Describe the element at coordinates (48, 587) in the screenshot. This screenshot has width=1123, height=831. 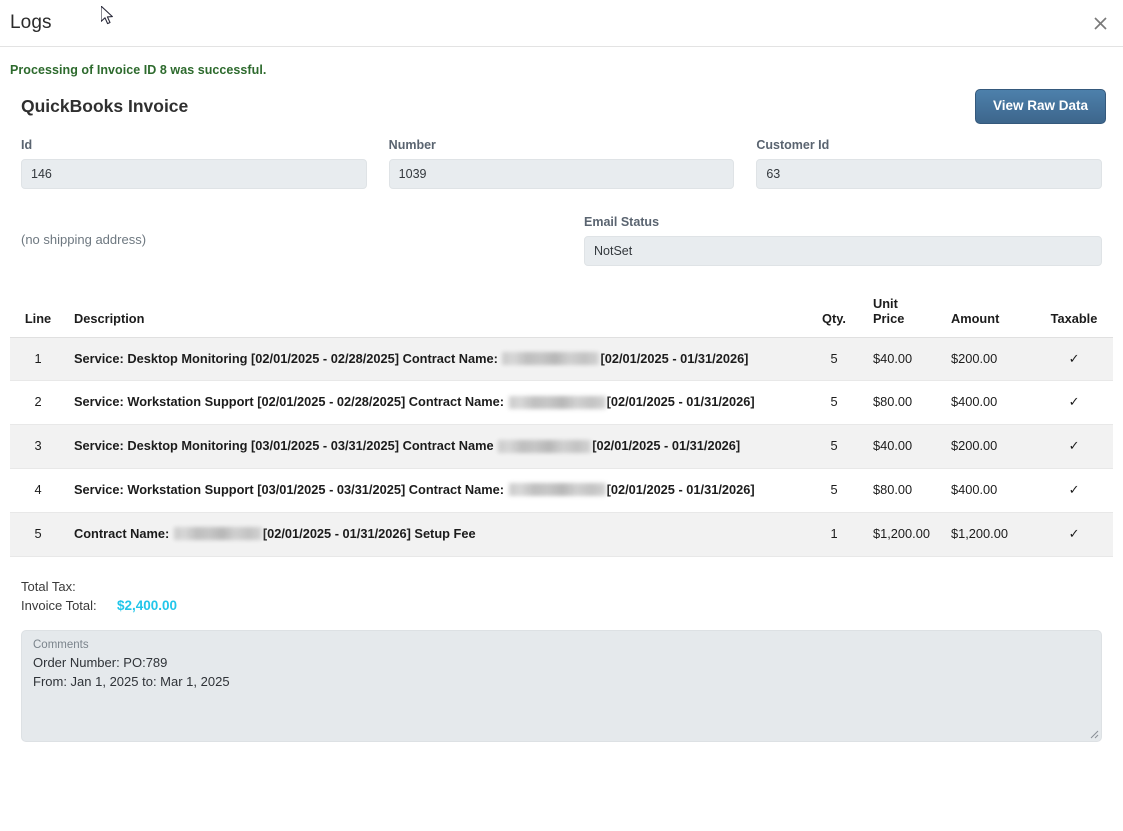
I see `total-tax-label: Total Tax:` at that location.